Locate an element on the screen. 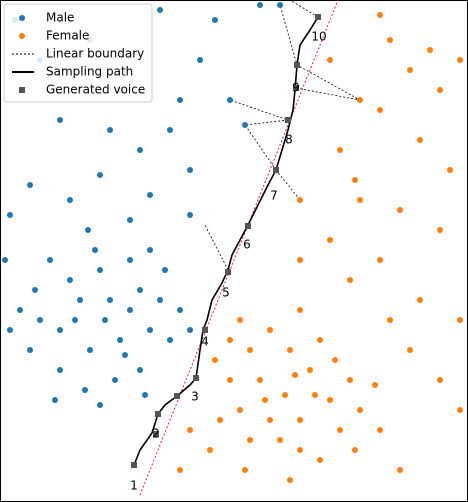  step-label: 4 is located at coordinates (205, 342).